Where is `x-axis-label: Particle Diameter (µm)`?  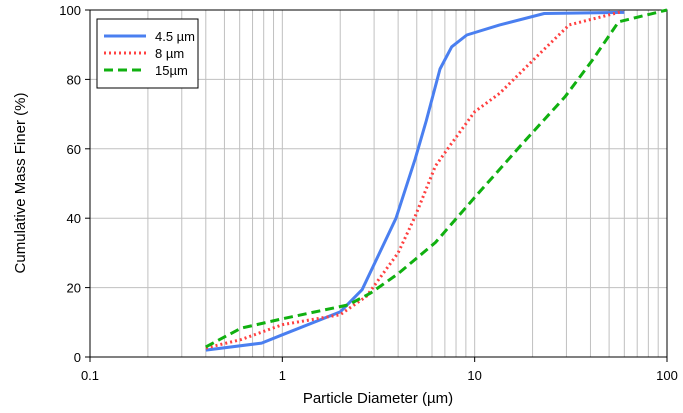 x-axis-label: Particle Diameter (µm) is located at coordinates (378, 398).